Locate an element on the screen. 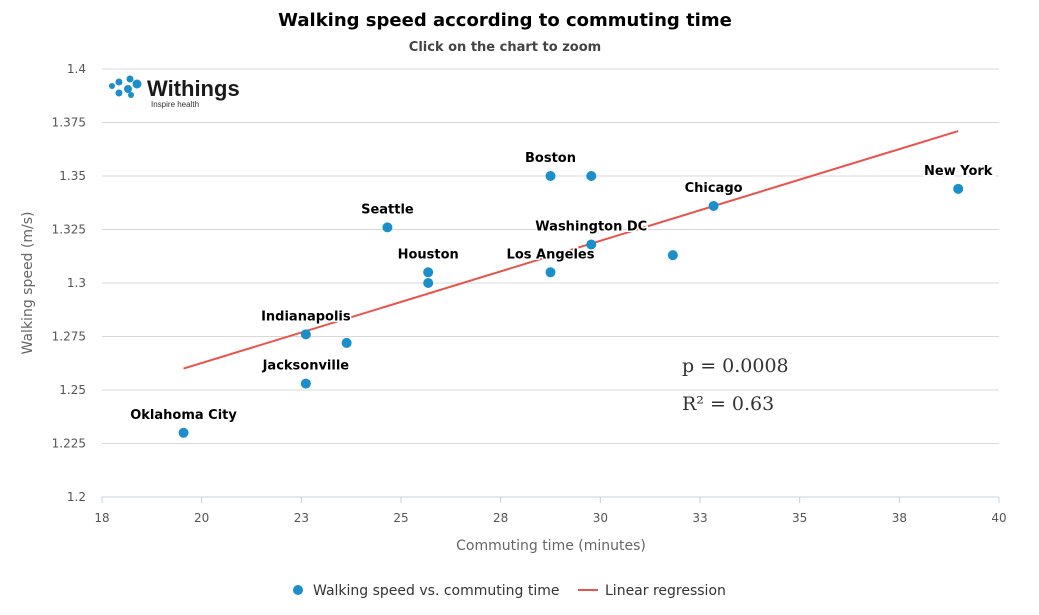  legend-label-regression: Linear regression is located at coordinates (665, 591).